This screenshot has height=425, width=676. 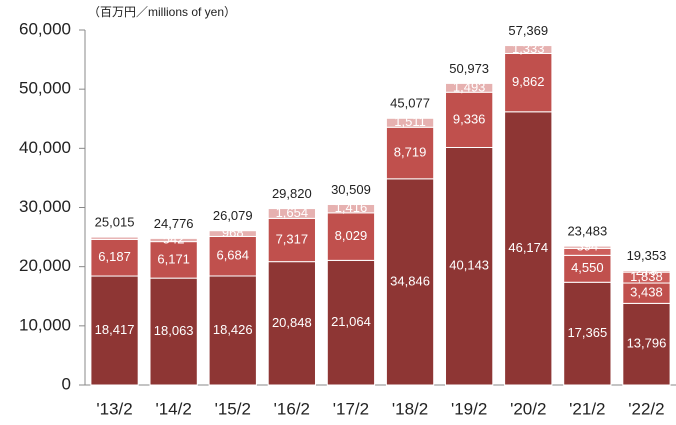 I want to click on data-label: 4,550, so click(x=587, y=267).